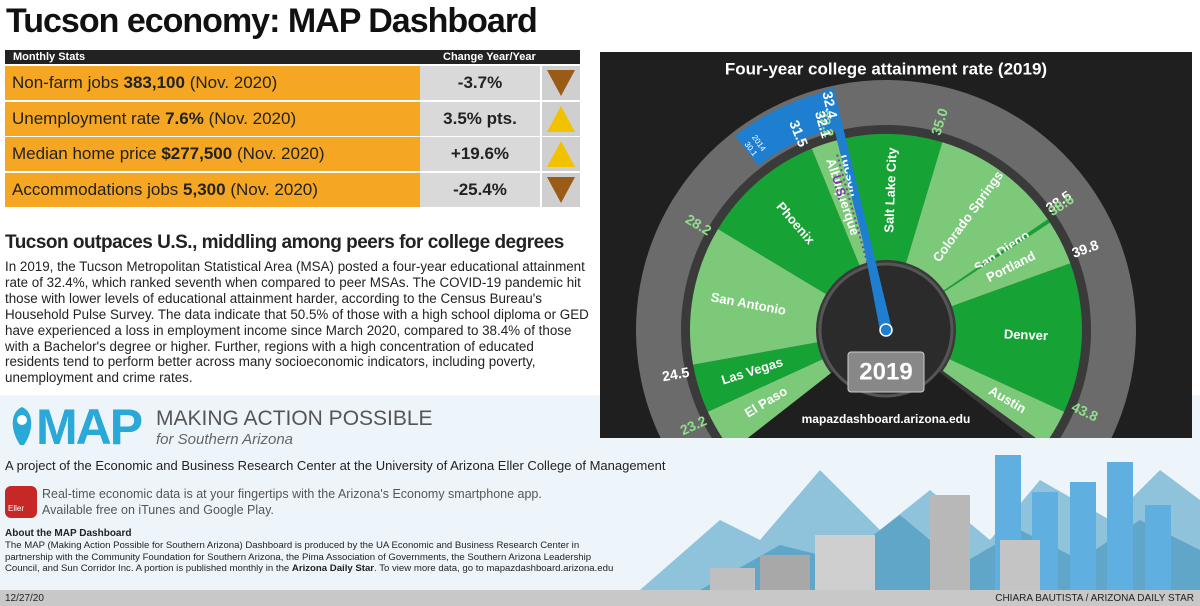 Image resolution: width=1200 pixels, height=606 pixels. Describe the element at coordinates (333, 569) in the screenshot. I see `about-bold: Arizona Daily Star` at that location.